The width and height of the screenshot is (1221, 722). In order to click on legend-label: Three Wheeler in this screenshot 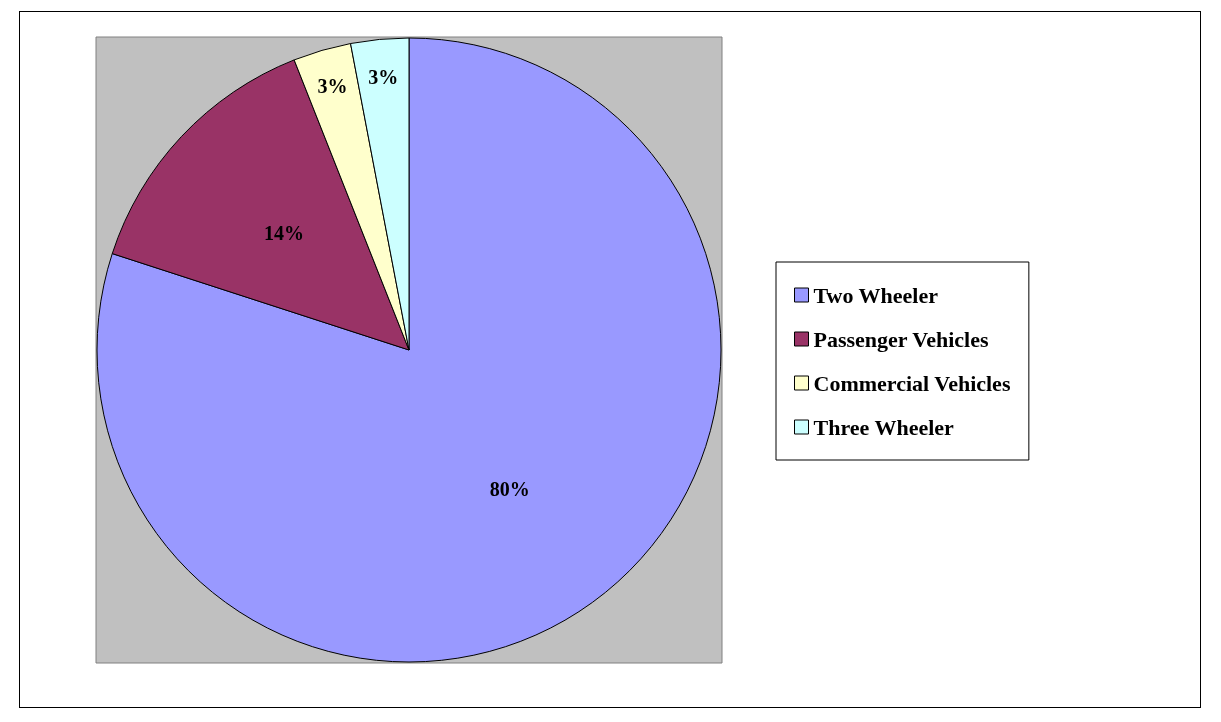, I will do `click(884, 427)`.